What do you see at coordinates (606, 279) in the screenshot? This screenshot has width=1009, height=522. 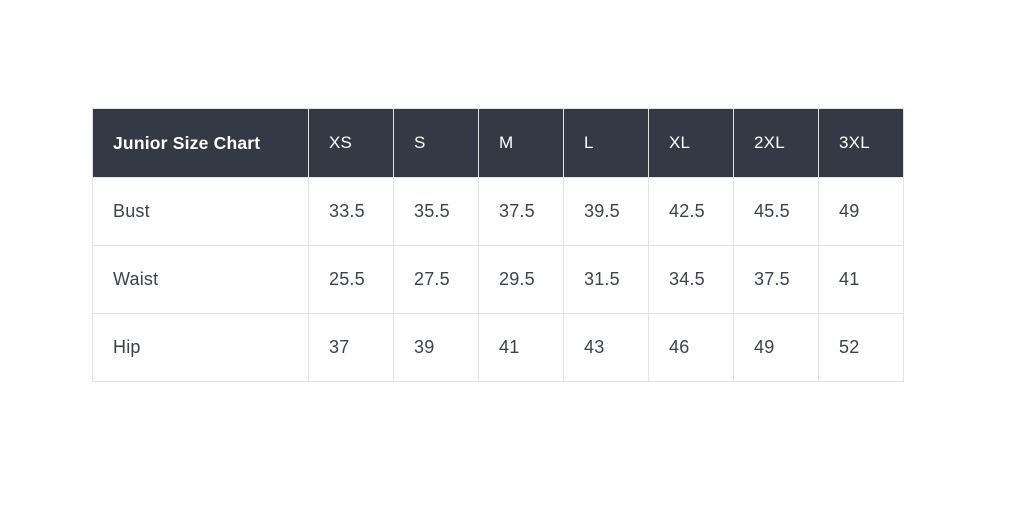 I see `waist-l-value: 31.5` at bounding box center [606, 279].